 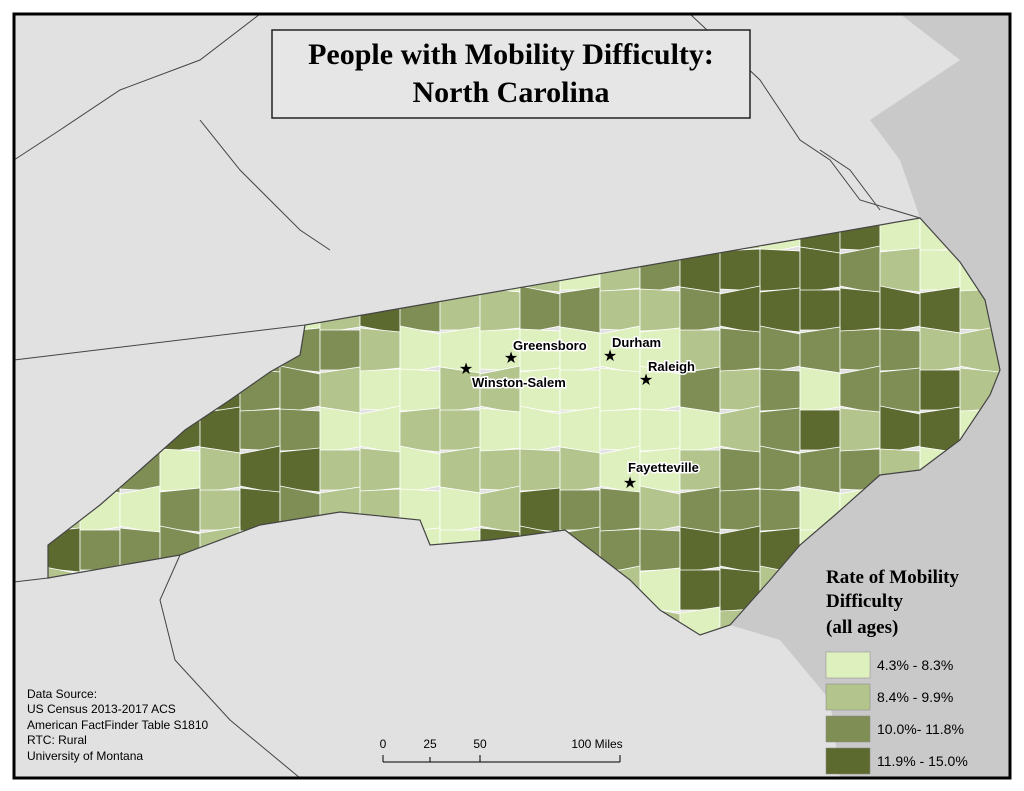 What do you see at coordinates (57, 740) in the screenshot?
I see `source-text: RTC: Rural` at bounding box center [57, 740].